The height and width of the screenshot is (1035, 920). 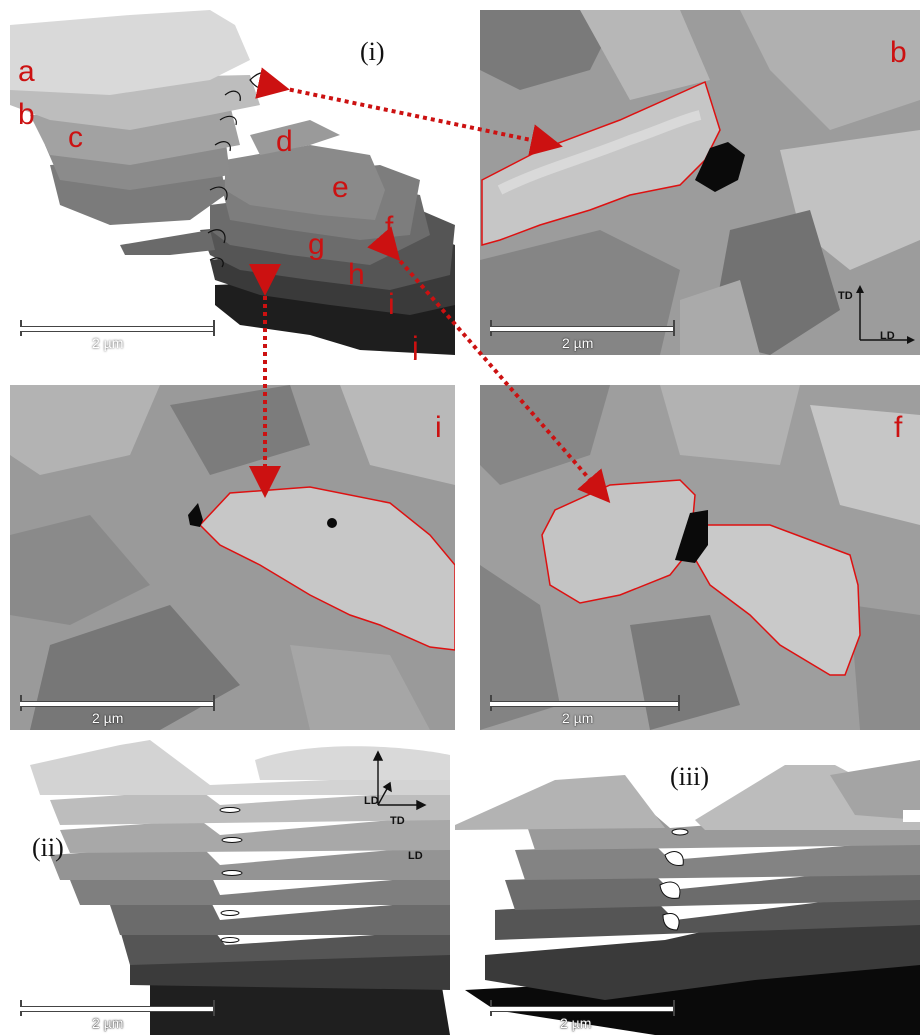 I want to click on axes-icon-ii, so click(x=399, y=780).